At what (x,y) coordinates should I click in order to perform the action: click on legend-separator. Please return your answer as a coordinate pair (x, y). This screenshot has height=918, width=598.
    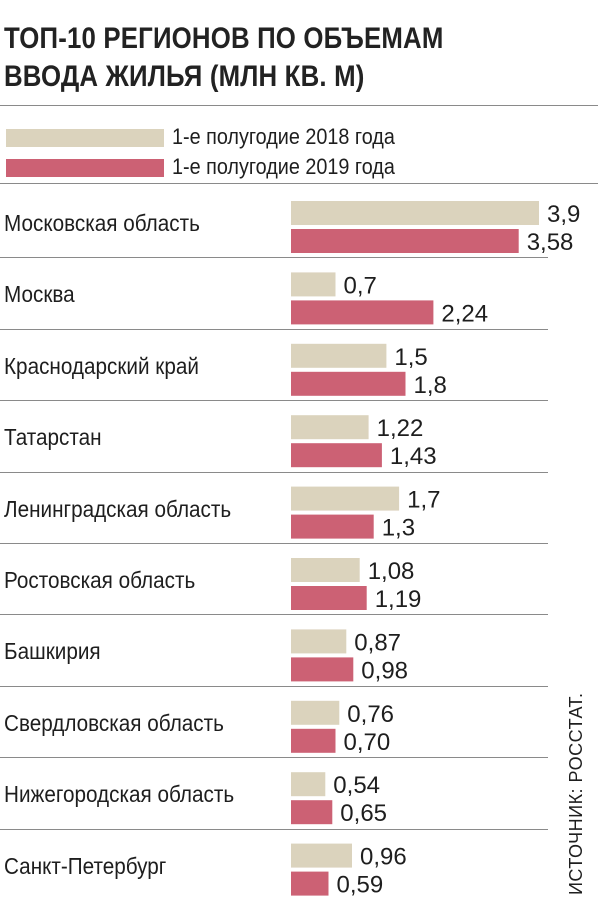
    Looking at the image, I should click on (299, 183).